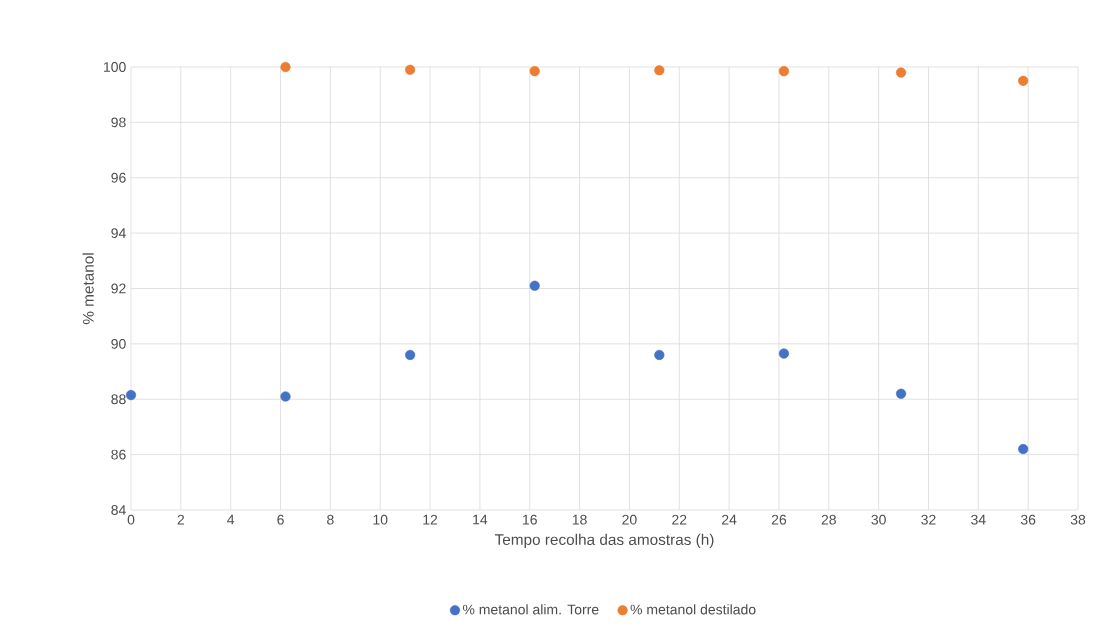  I want to click on y-tick-label: 84, so click(118, 510).